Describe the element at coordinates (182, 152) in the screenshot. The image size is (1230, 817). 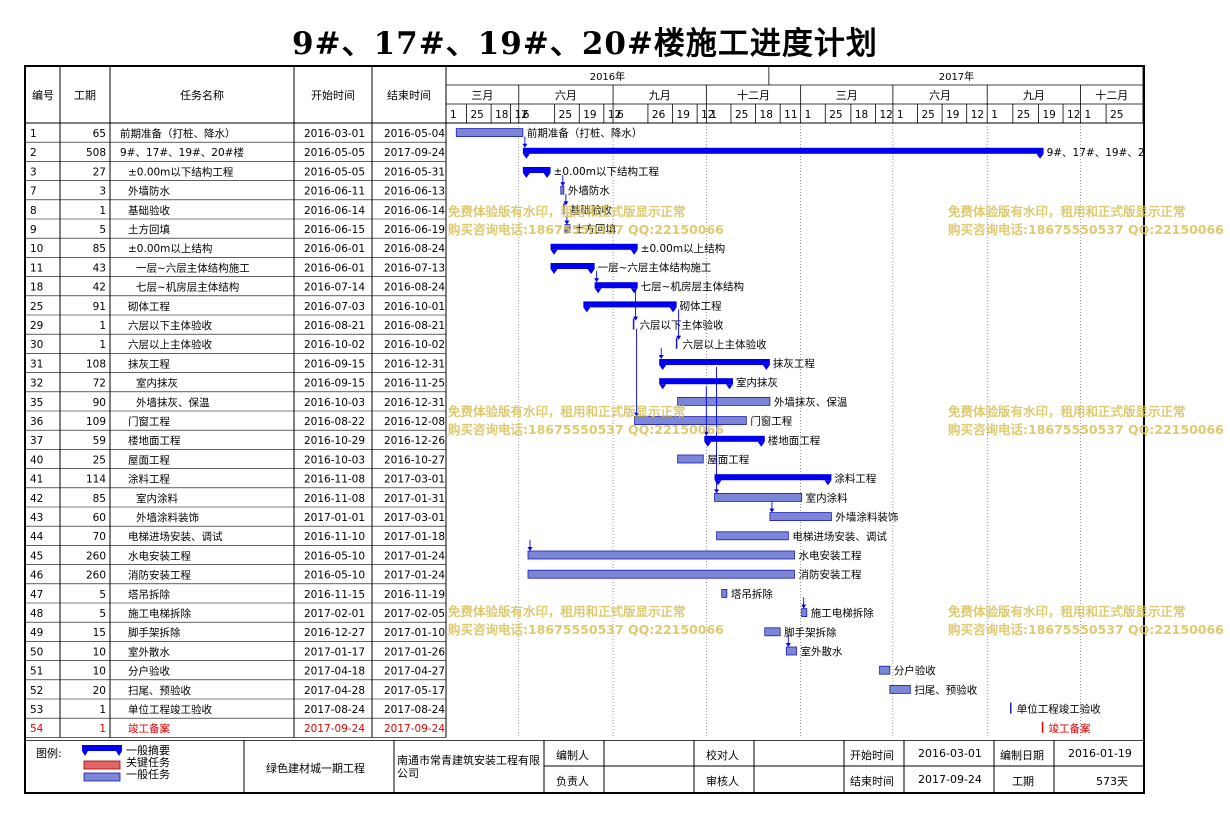
I see `cell-name: 9#、17#、19#、20#楼` at that location.